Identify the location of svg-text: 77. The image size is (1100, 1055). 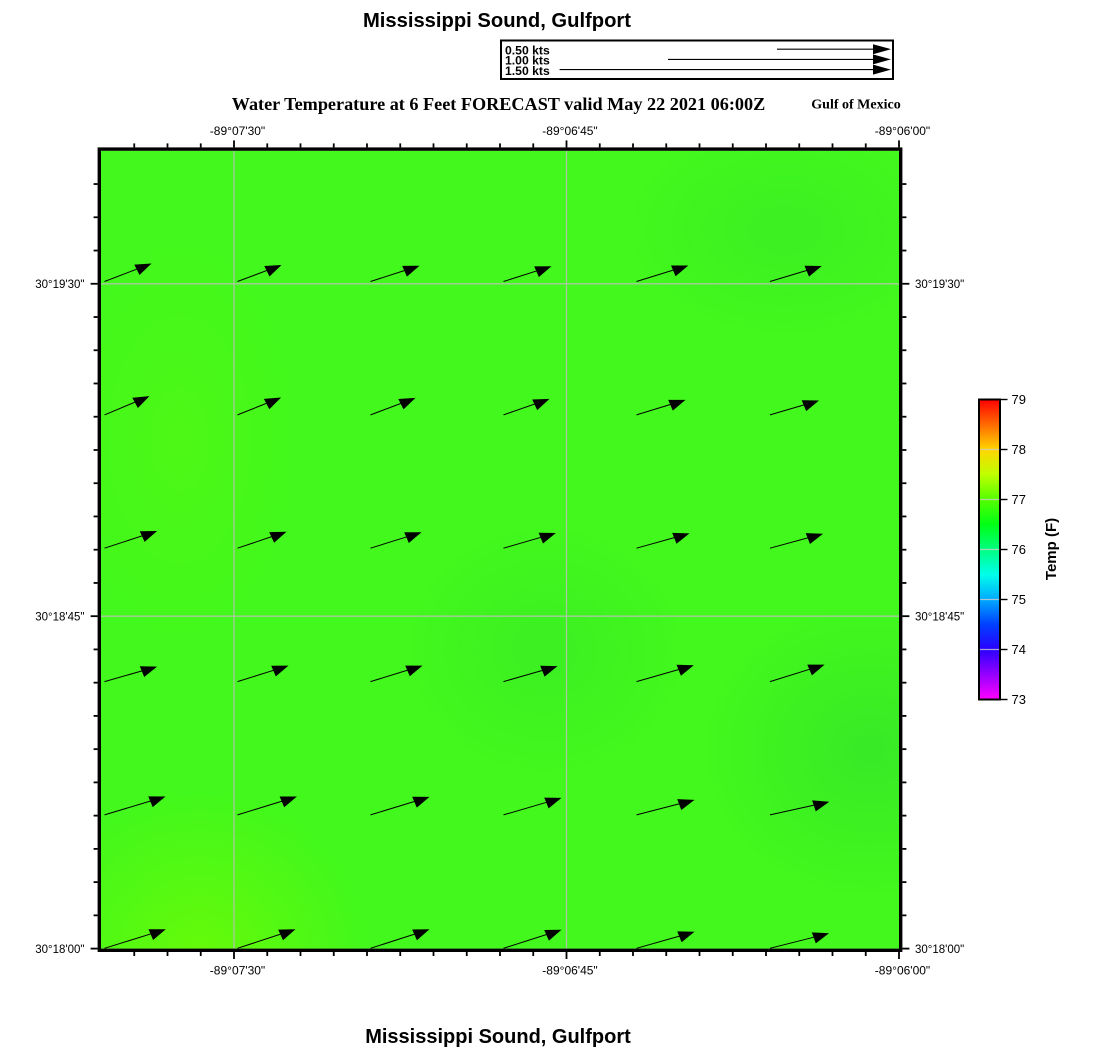
(1019, 499).